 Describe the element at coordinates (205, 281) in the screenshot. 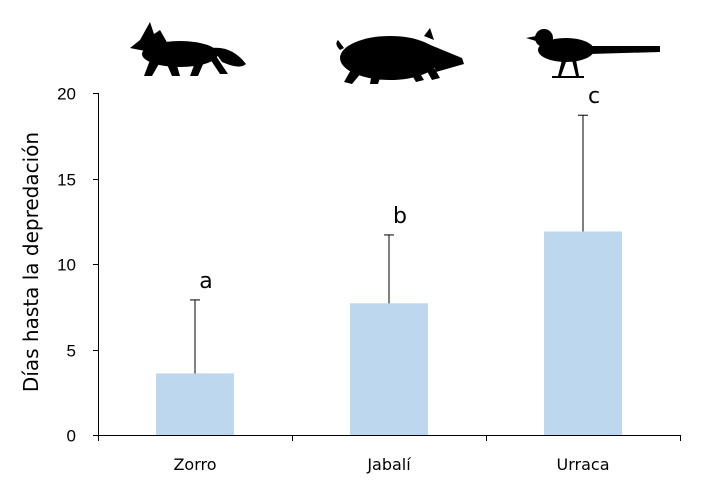

I see `significance-letter: a` at that location.